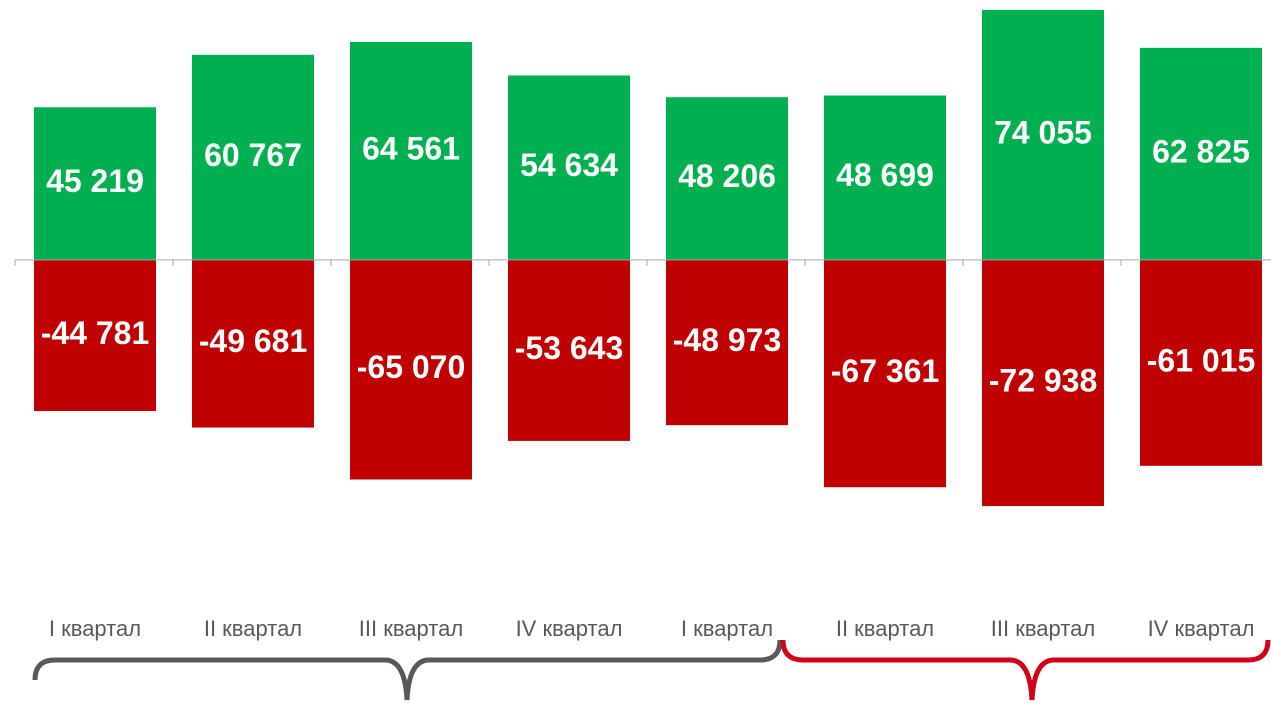  What do you see at coordinates (1201, 151) in the screenshot?
I see `value-label: 62 825` at bounding box center [1201, 151].